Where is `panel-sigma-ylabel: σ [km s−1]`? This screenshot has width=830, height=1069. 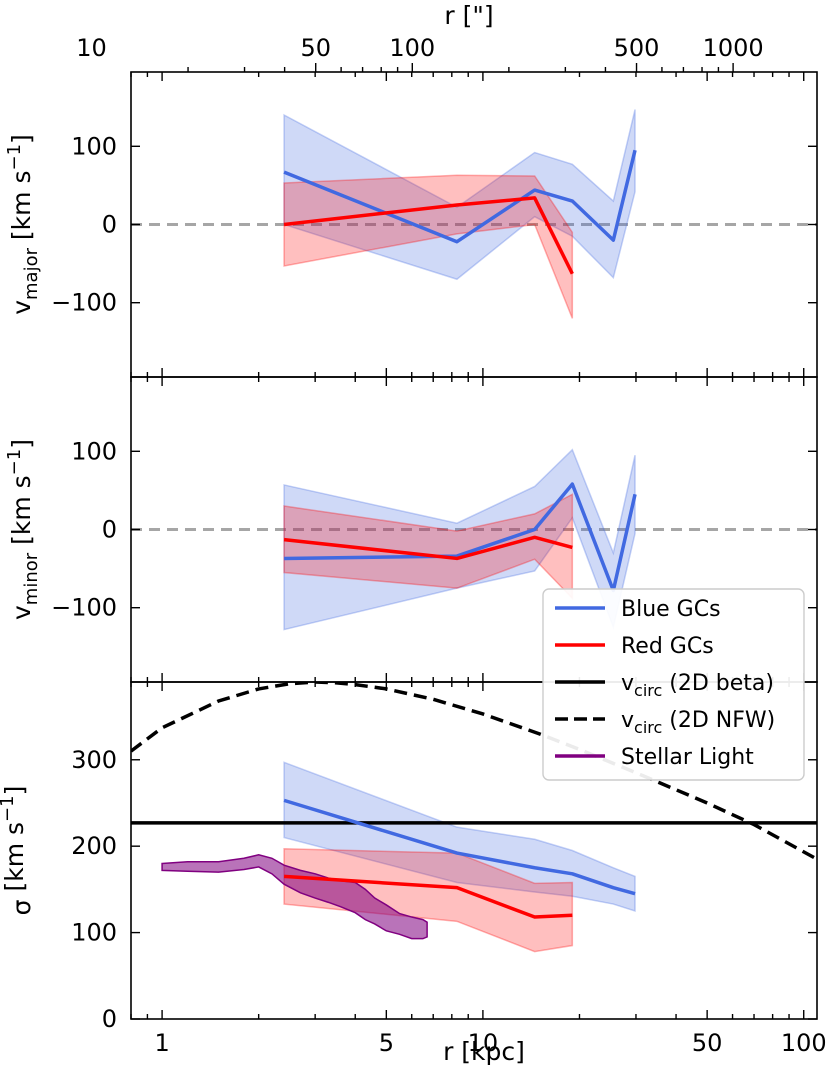
panel-sigma-ylabel: σ [km s−1] is located at coordinates (18, 851).